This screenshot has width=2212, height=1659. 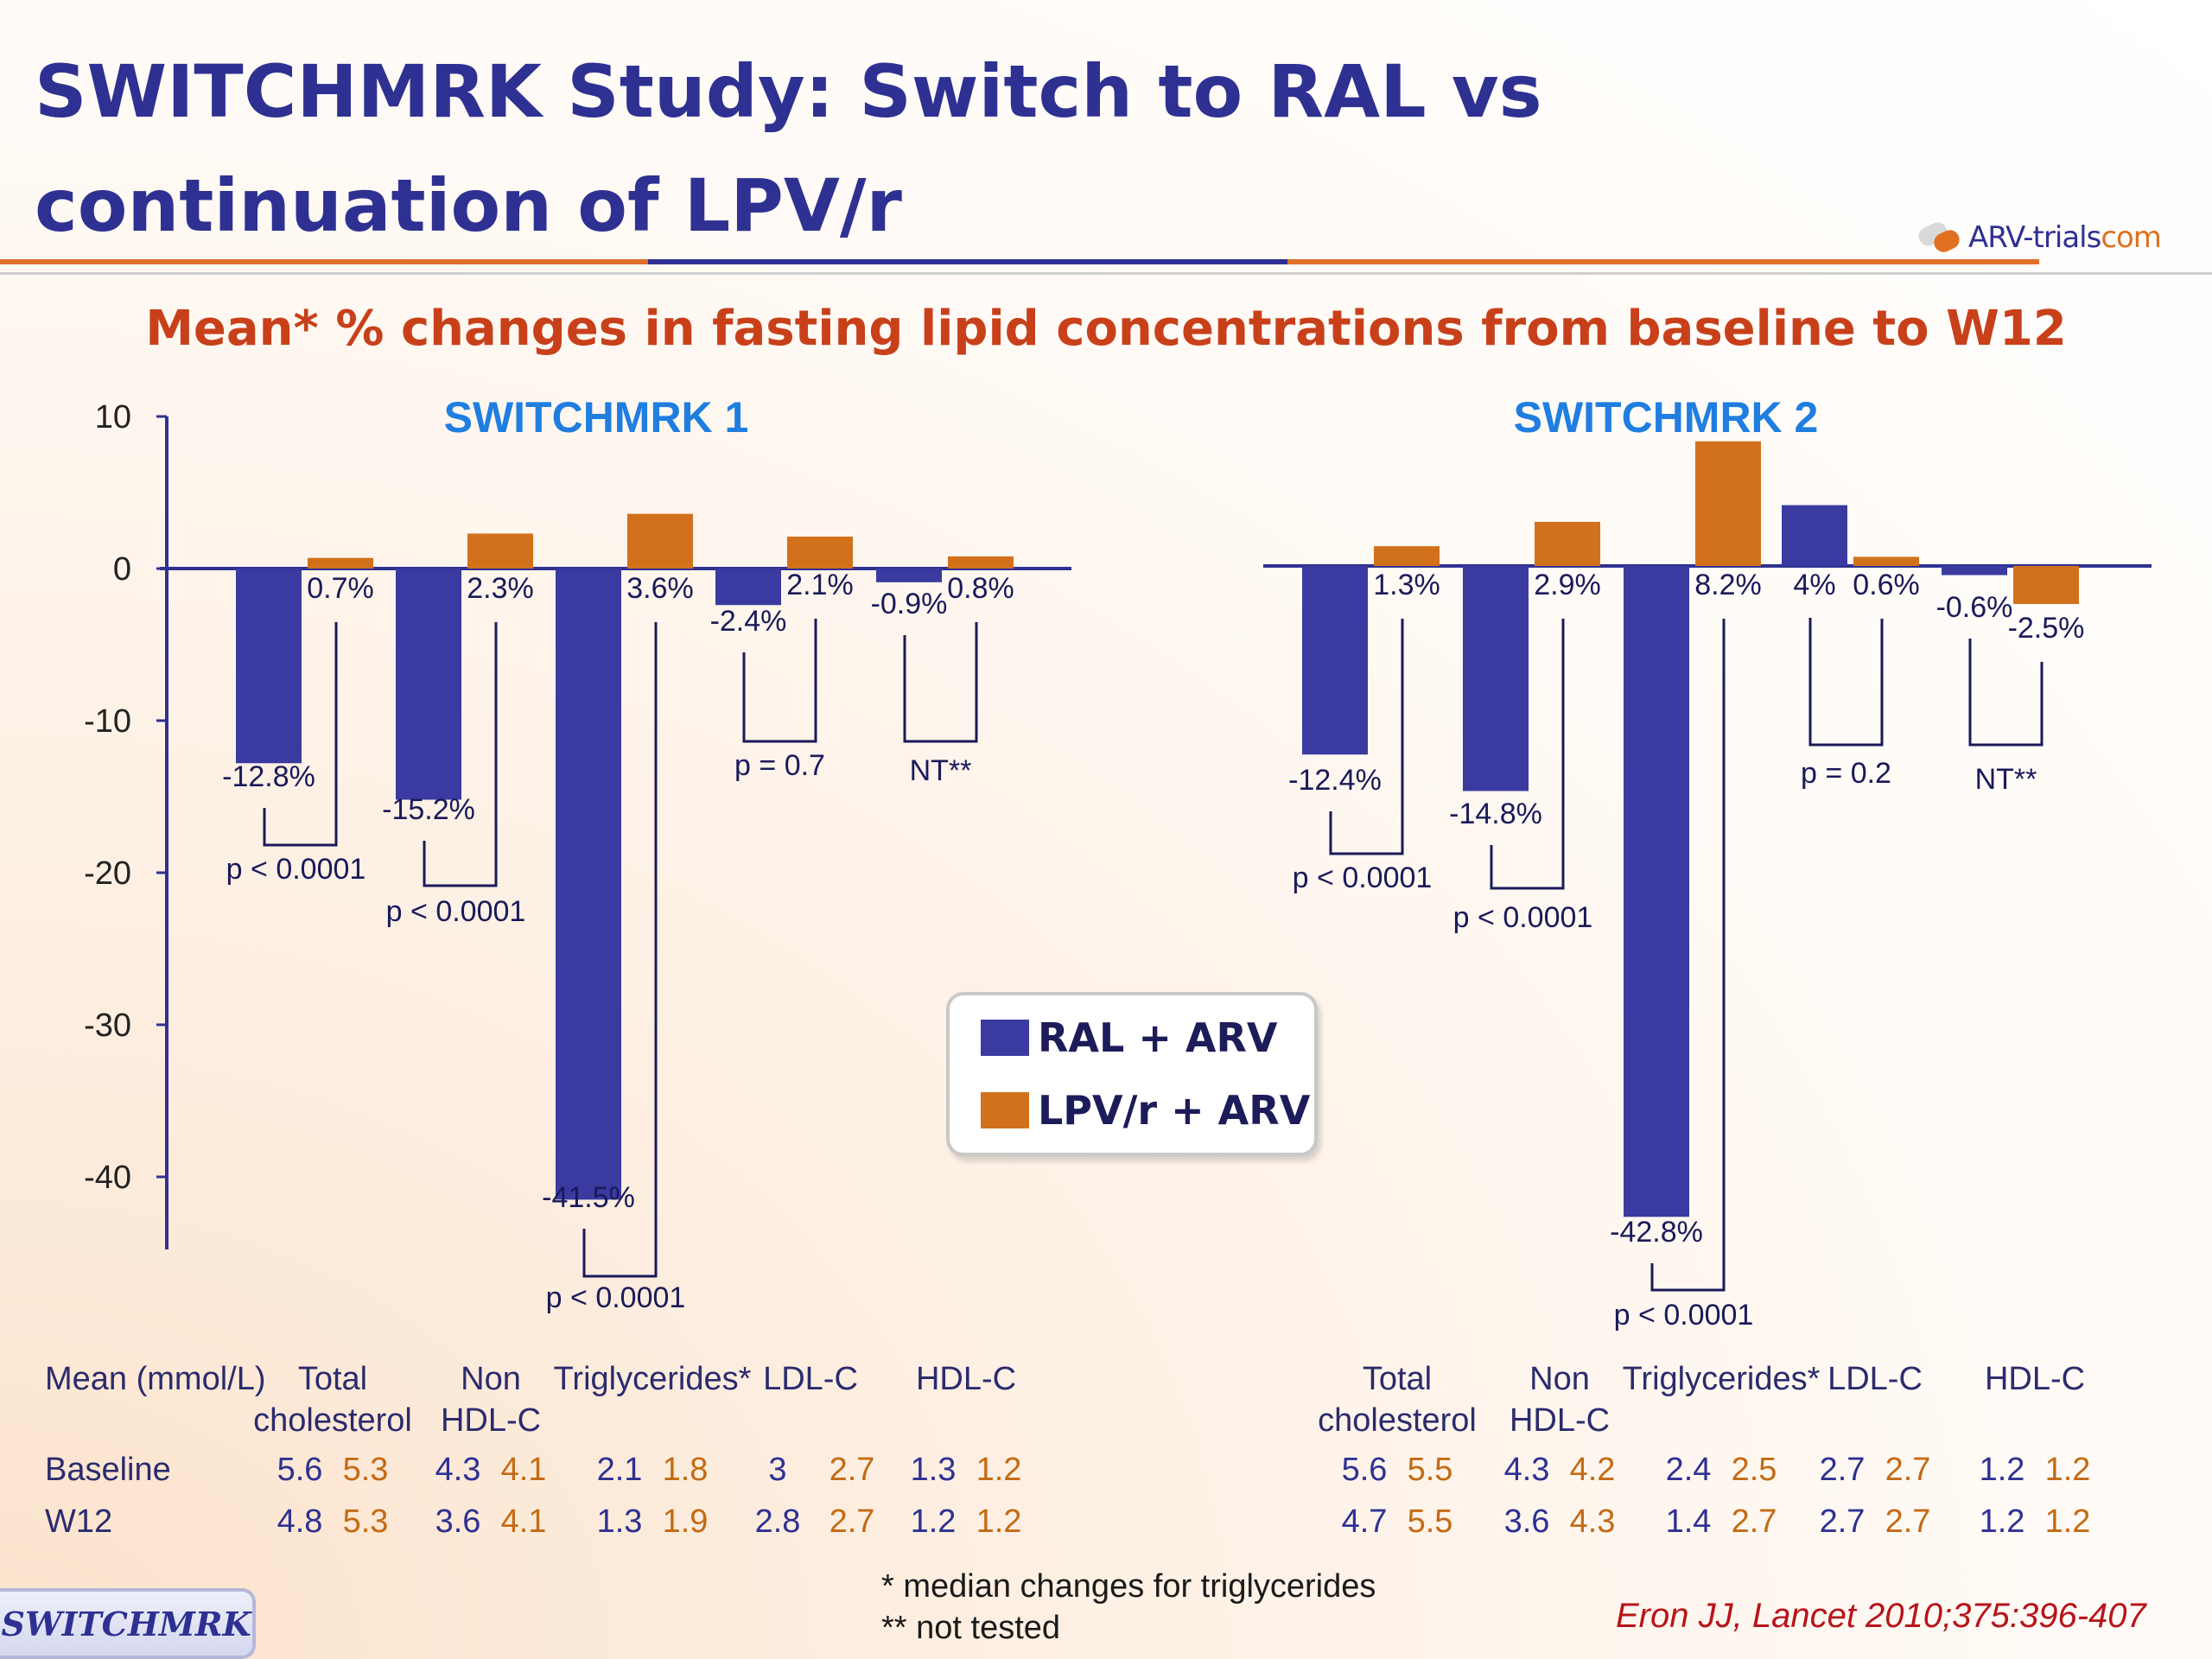 What do you see at coordinates (820, 585) in the screenshot?
I see `data-label-lpv: 2.1%` at bounding box center [820, 585].